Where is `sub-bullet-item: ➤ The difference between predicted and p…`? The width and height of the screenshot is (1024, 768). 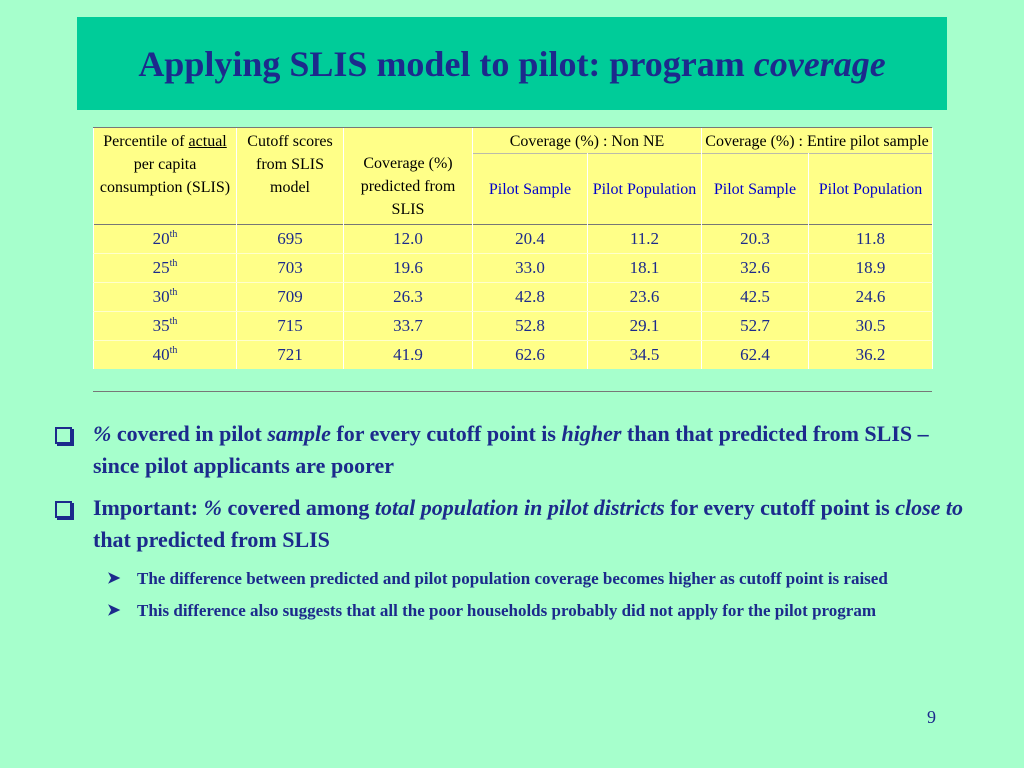 sub-bullet-item: ➤ The difference between predicted and p… is located at coordinates (510, 579).